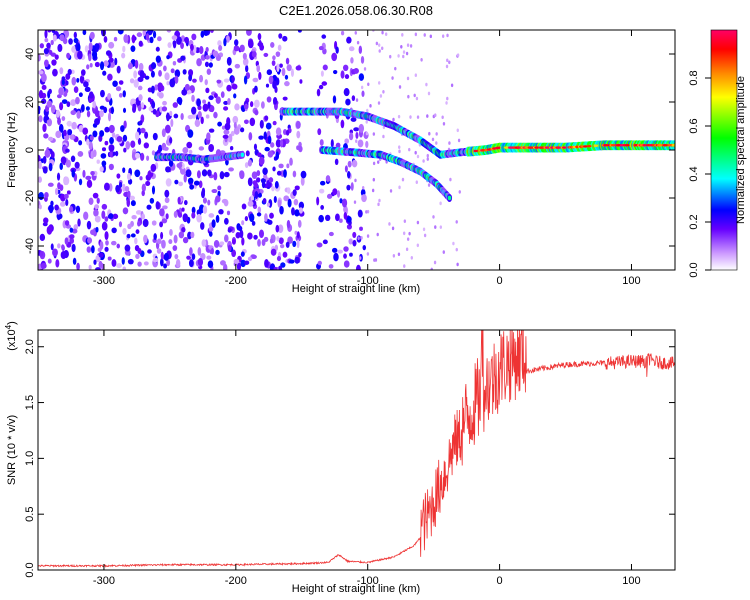 The height and width of the screenshot is (600, 750). Describe the element at coordinates (30, 54) in the screenshot. I see `spectrogram-ytick-label: 40` at that location.